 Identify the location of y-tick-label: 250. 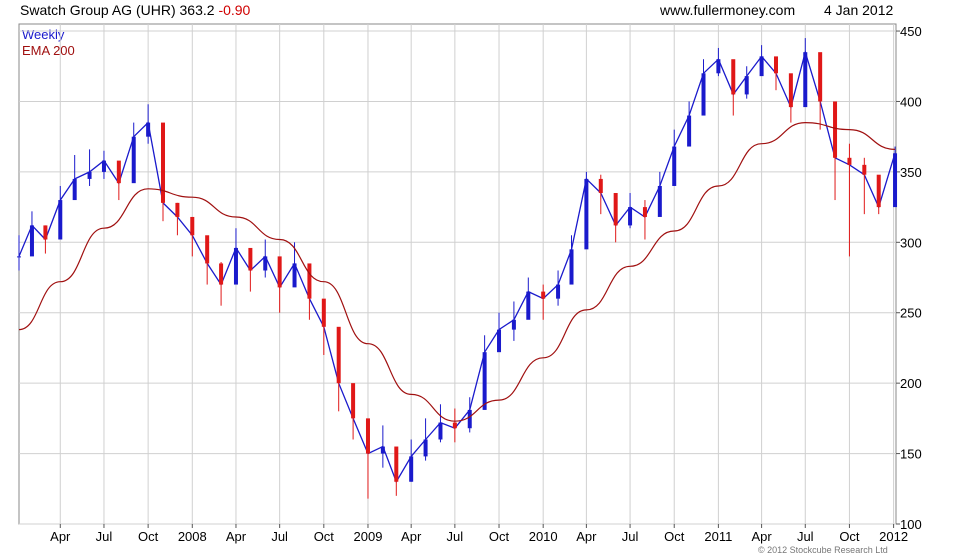
(911, 313).